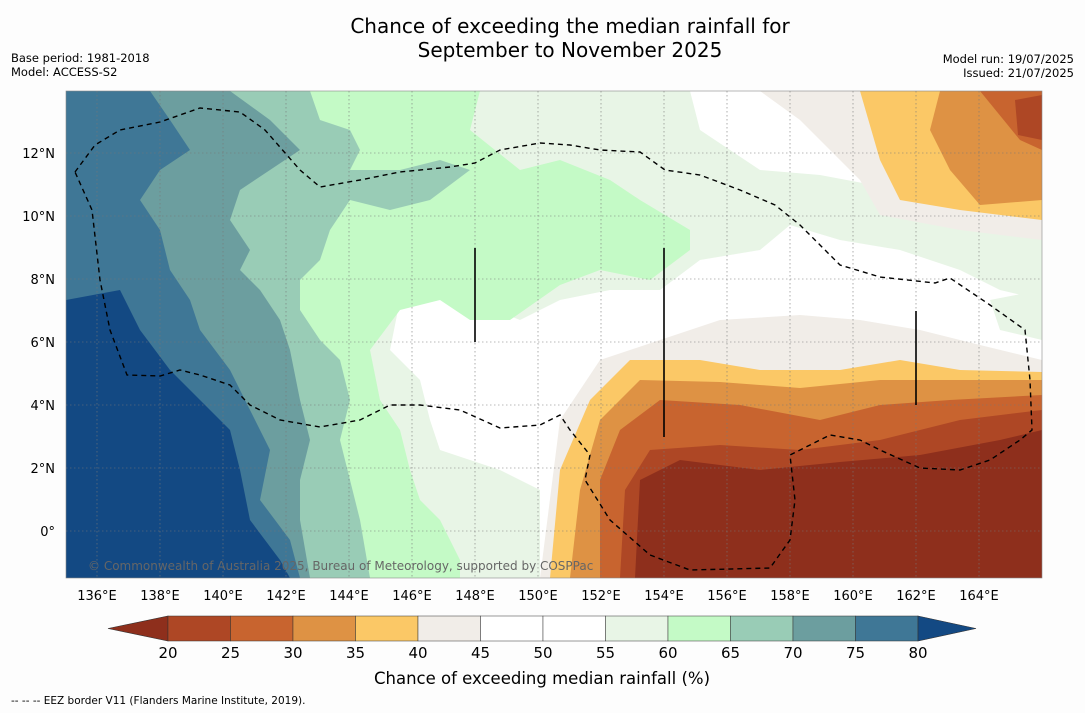 The width and height of the screenshot is (1085, 713). Describe the element at coordinates (38, 217) in the screenshot. I see `lat-tick-label: 10°N` at that location.